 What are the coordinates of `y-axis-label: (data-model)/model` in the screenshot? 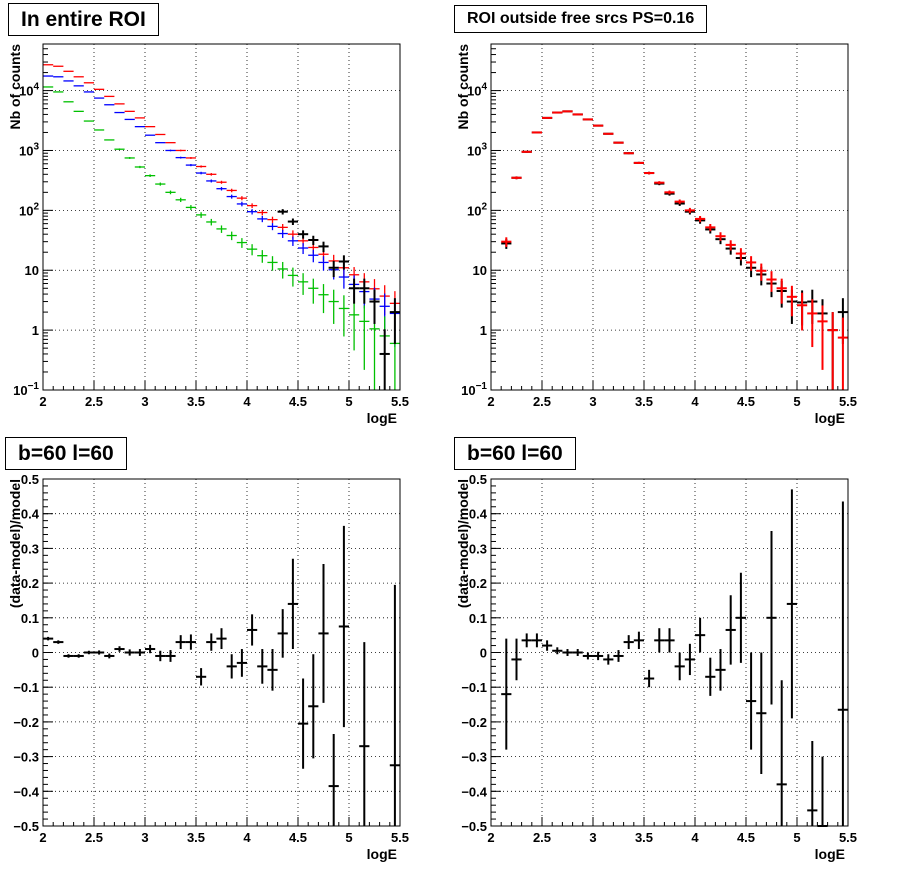 It's located at (15, 543).